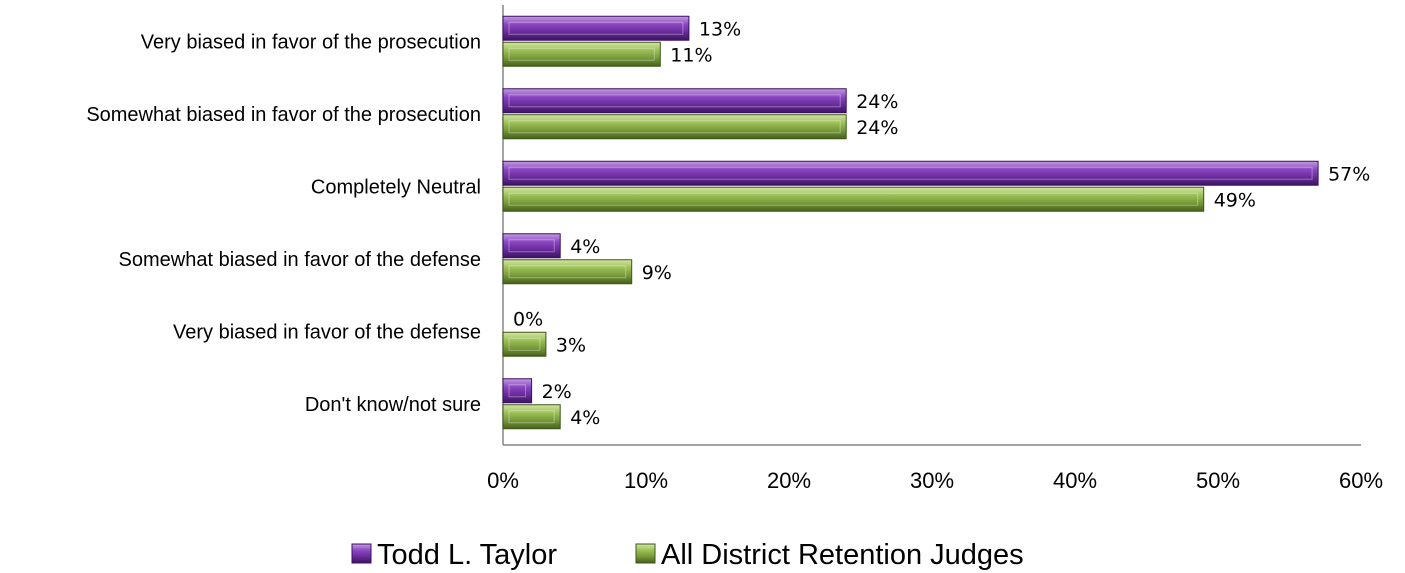  I want to click on category-label: Very biased in favor of the defense, so click(327, 332).